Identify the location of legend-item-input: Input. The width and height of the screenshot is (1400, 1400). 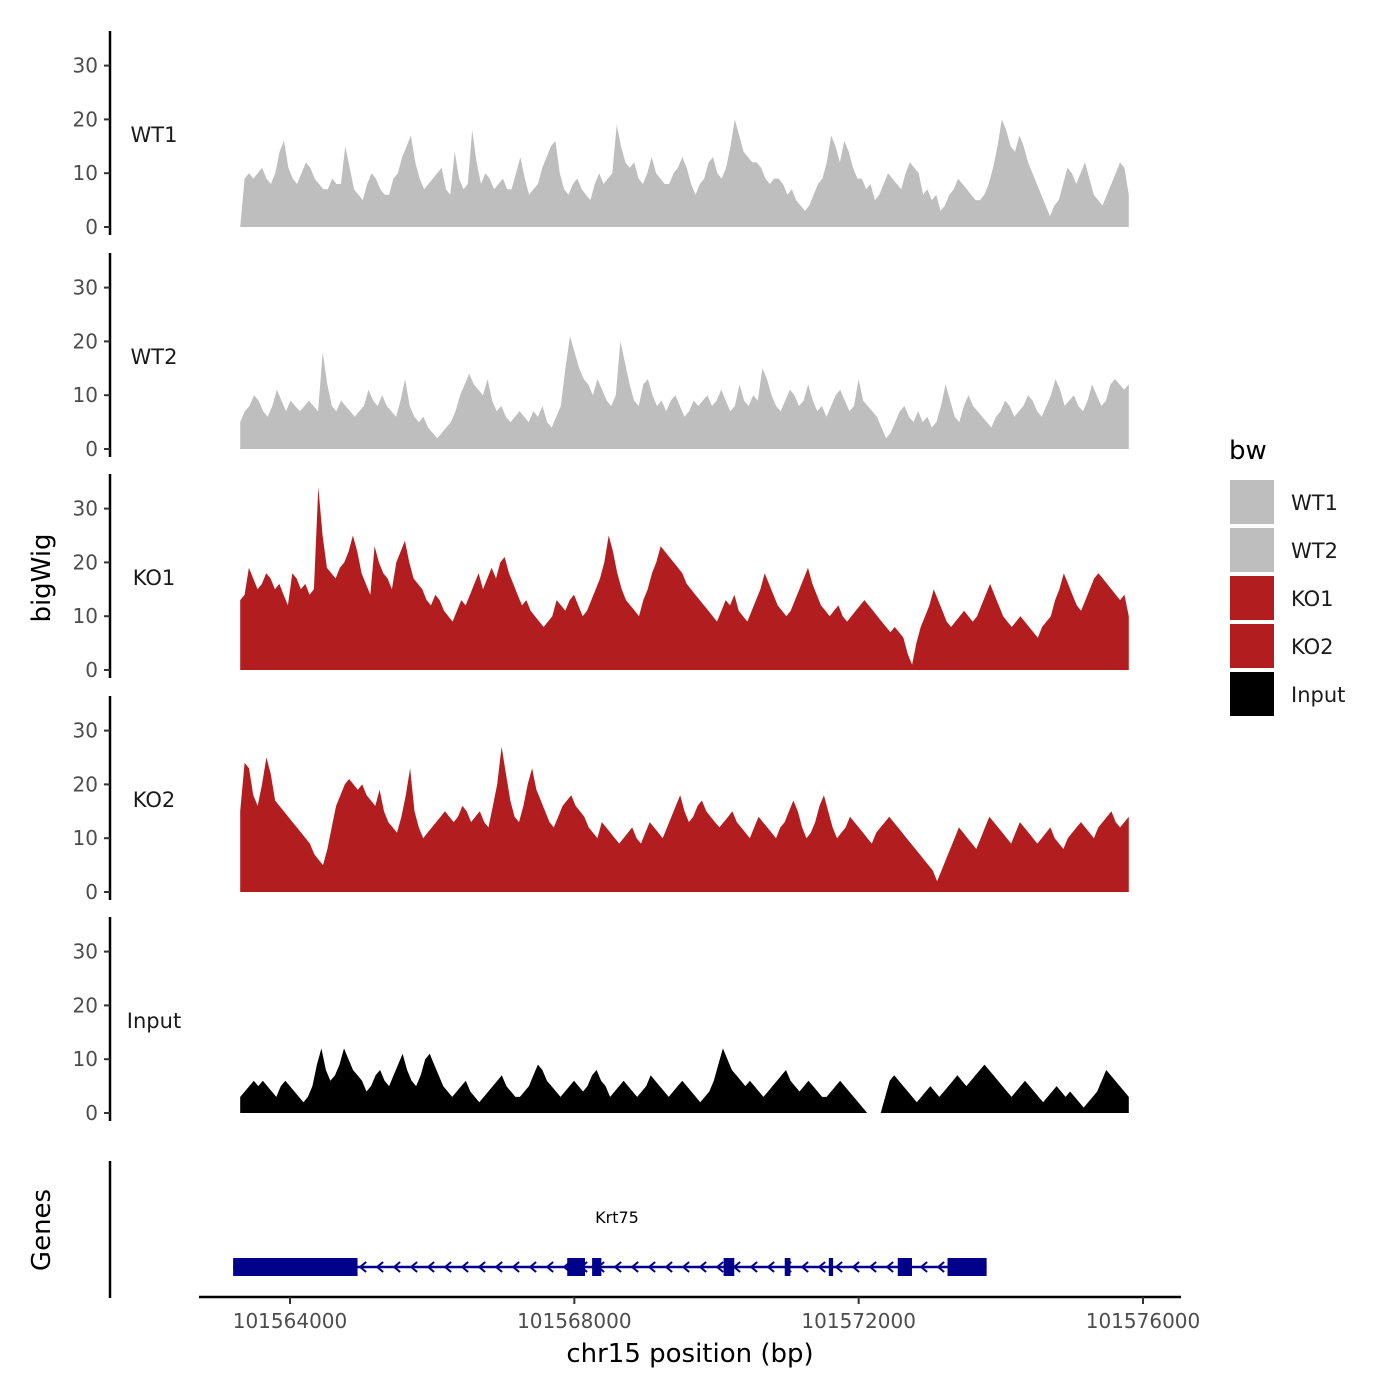
(1287, 694).